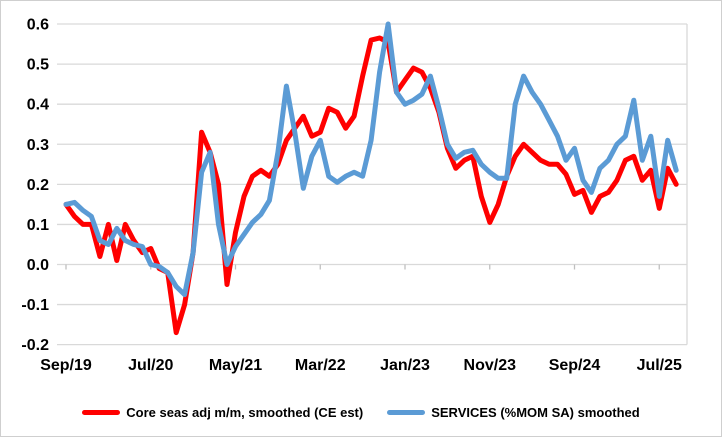  I want to click on x-tick-label: Sep/19, so click(66, 365).